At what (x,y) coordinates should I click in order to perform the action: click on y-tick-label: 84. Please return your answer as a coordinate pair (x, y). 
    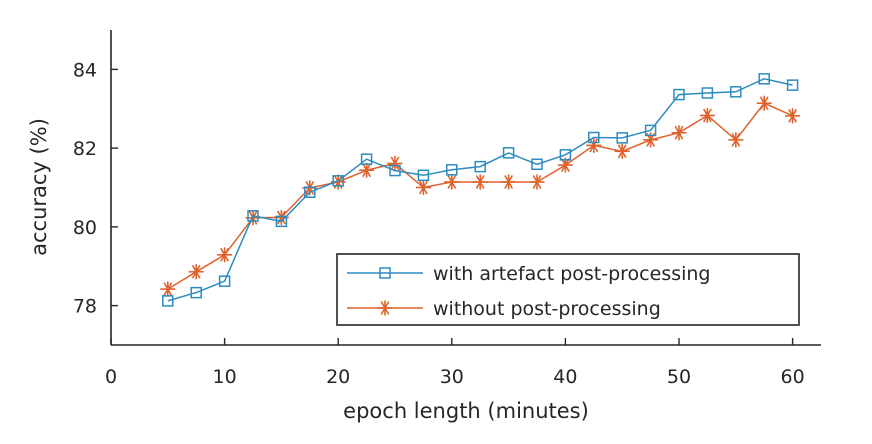
    Looking at the image, I should click on (85, 70).